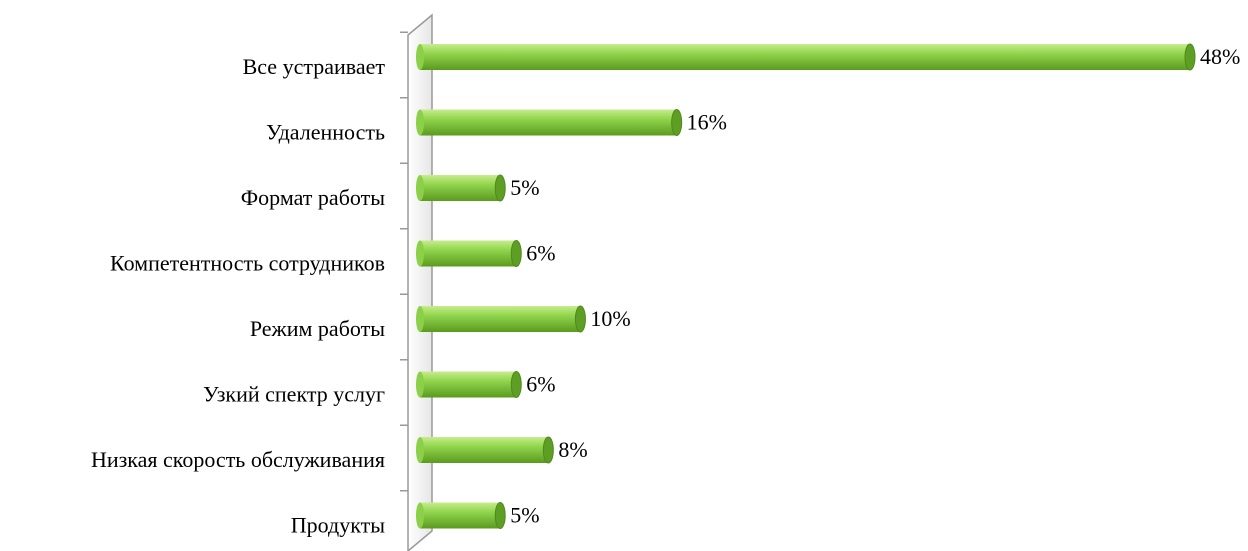  Describe the element at coordinates (338, 525) in the screenshot. I see `category-label: Продукты` at that location.